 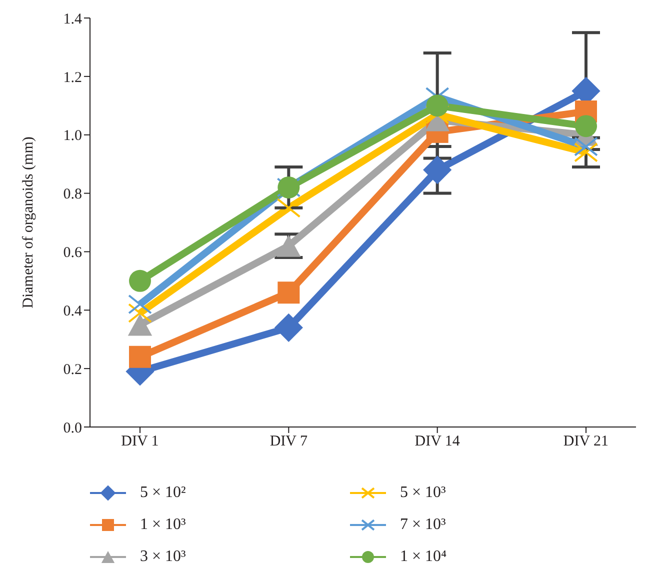 What do you see at coordinates (72, 428) in the screenshot?
I see `y-tick-label: 0.0` at bounding box center [72, 428].